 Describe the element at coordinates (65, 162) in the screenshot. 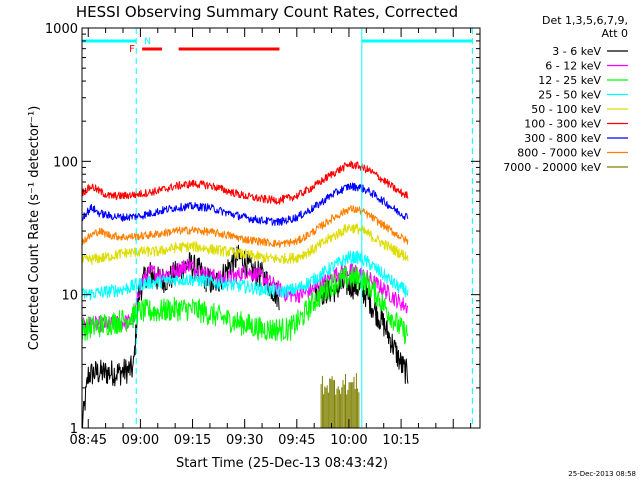

I see `y-tick-label: 100` at that location.